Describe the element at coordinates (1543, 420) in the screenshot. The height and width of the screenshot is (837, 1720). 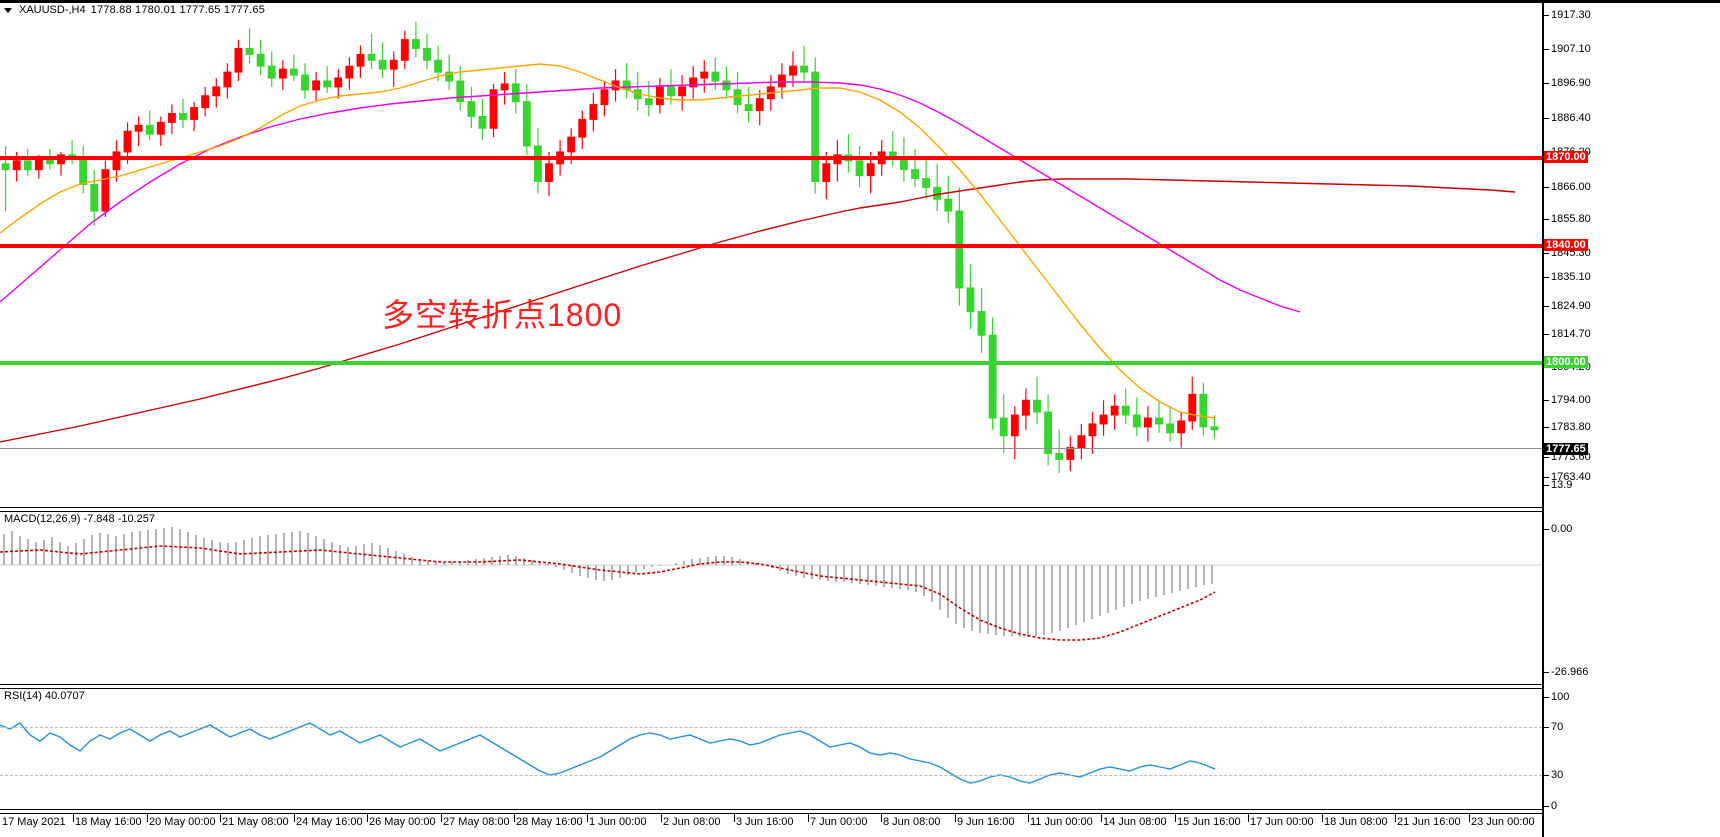
I see `axis-vertical-line` at that location.